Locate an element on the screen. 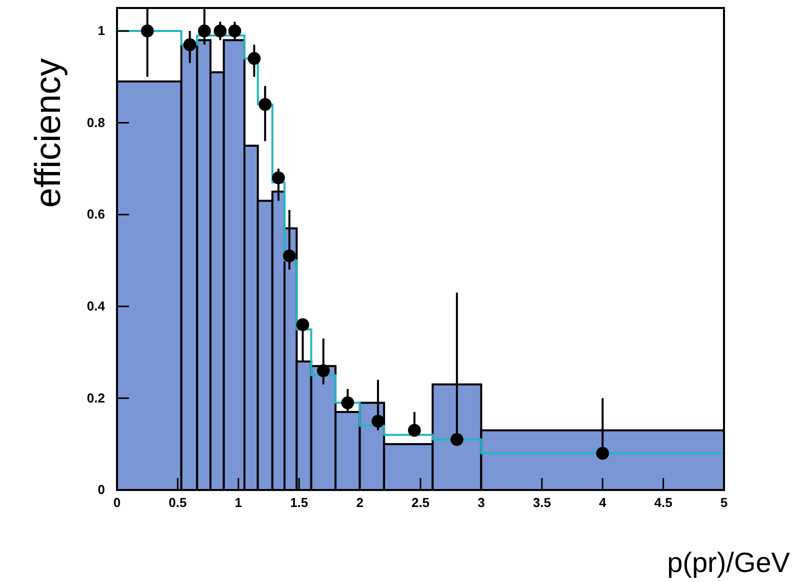 This screenshot has height=582, width=798. y-axis-title: efficiency is located at coordinates (47, 133).